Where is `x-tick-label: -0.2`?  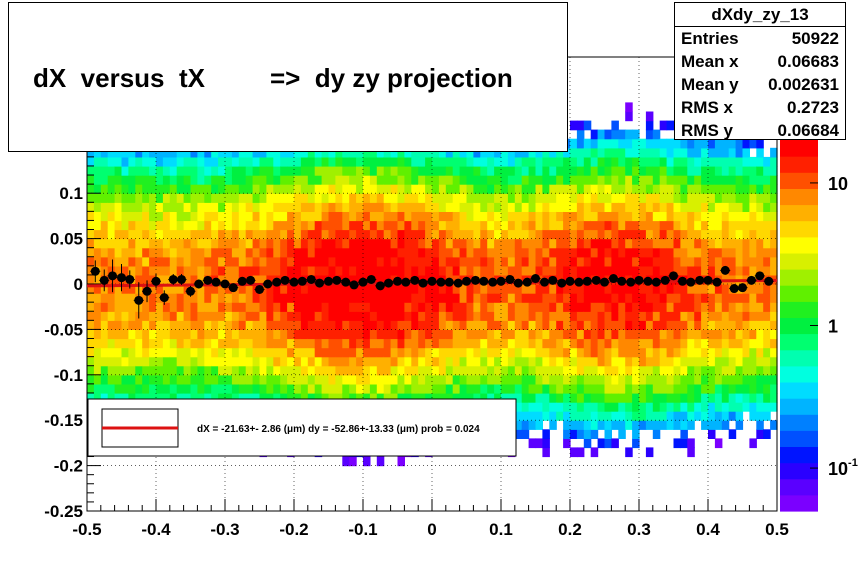 x-tick-label: -0.2 is located at coordinates (293, 529).